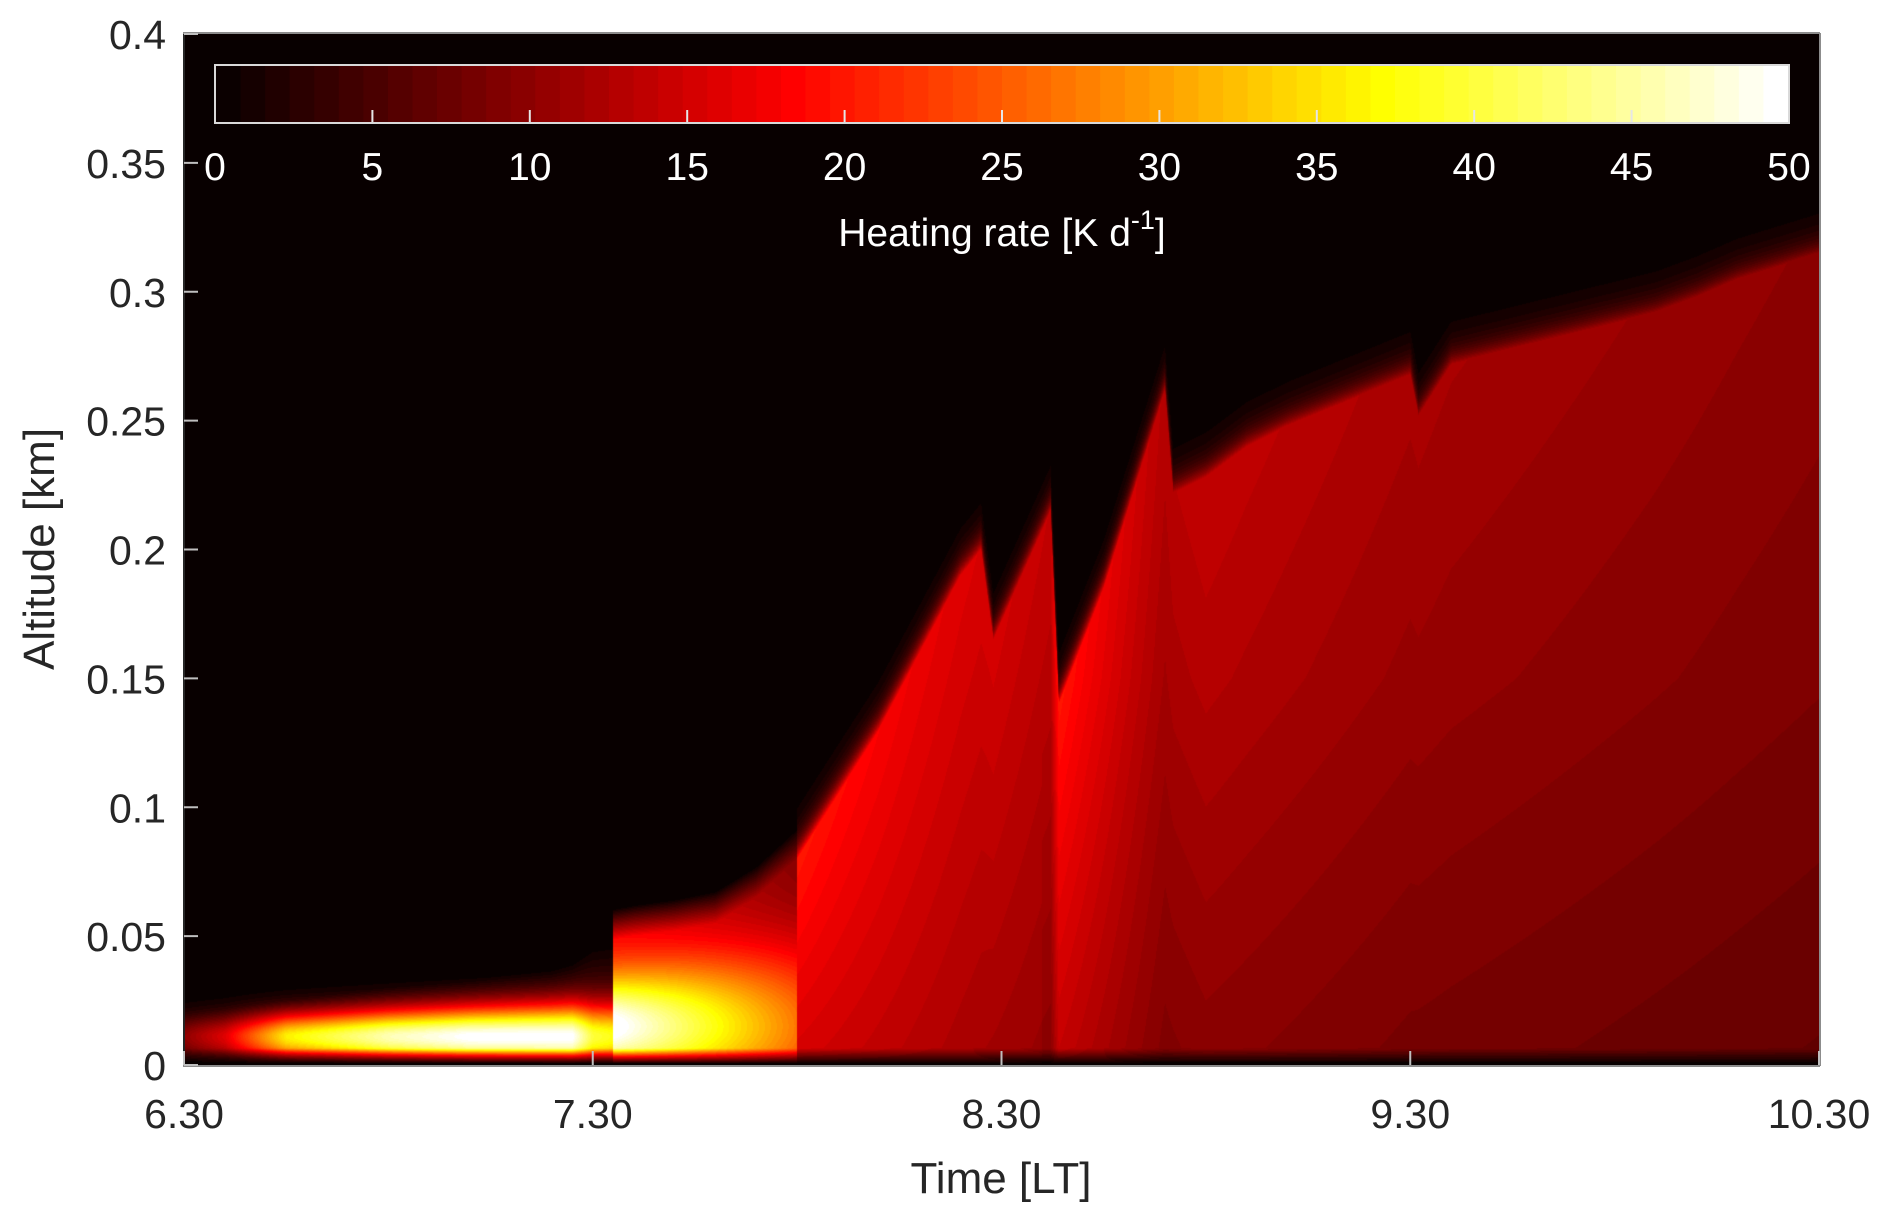 The width and height of the screenshot is (1892, 1222). What do you see at coordinates (1160, 233) in the screenshot?
I see `colorbar-label-end: ]` at bounding box center [1160, 233].